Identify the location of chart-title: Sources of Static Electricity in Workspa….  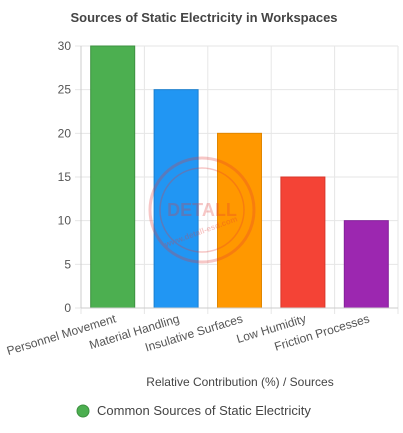
(203, 17).